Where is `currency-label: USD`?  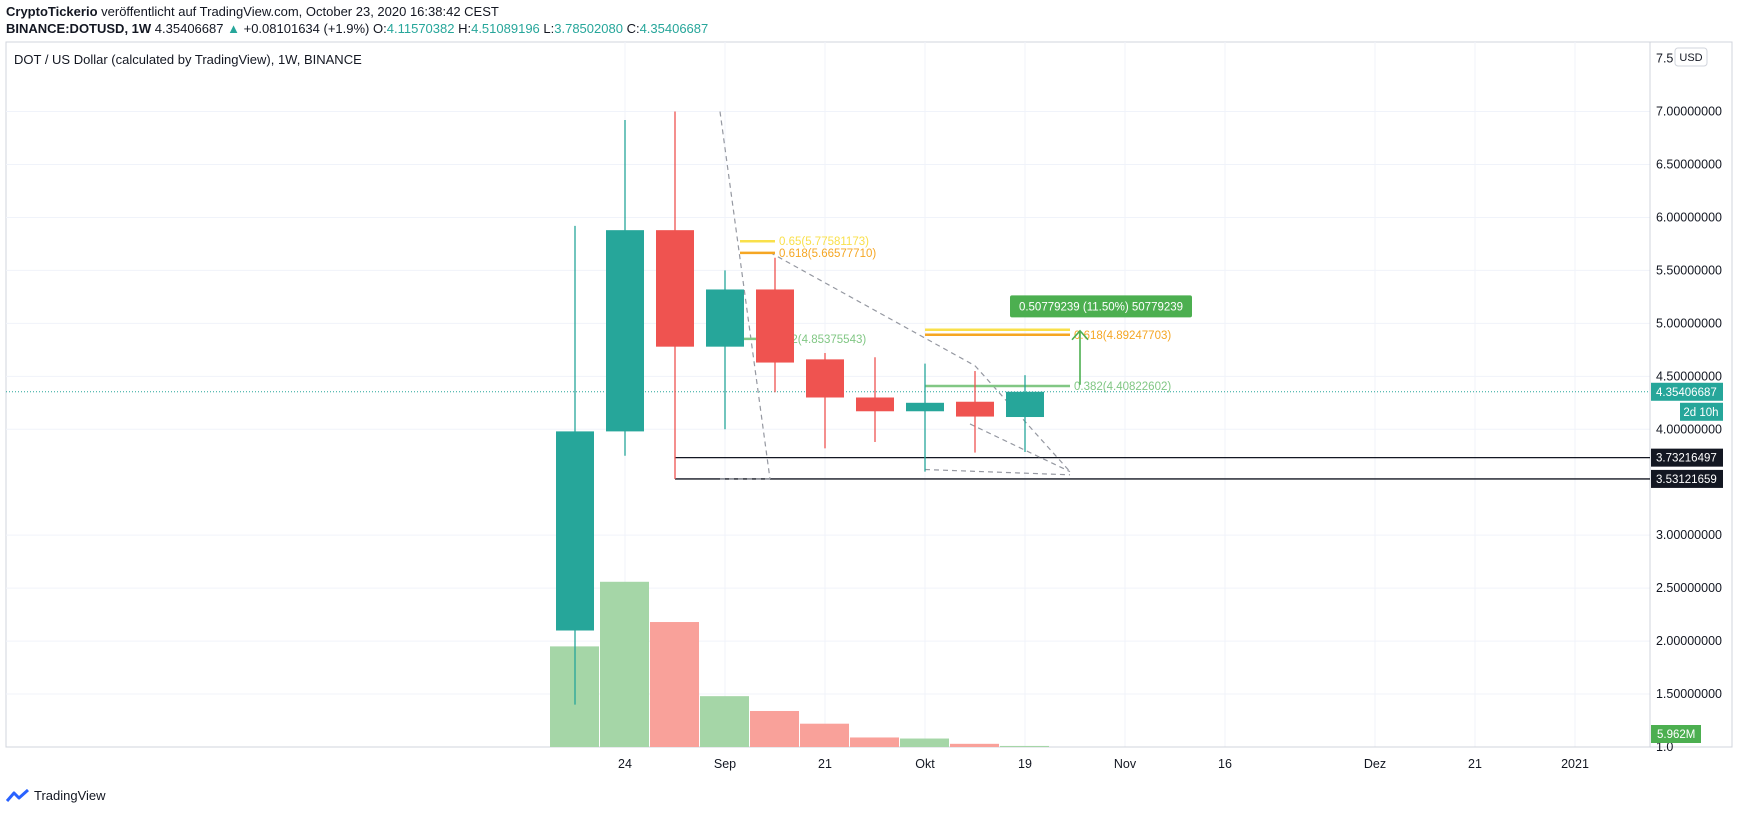
currency-label: USD is located at coordinates (1690, 58).